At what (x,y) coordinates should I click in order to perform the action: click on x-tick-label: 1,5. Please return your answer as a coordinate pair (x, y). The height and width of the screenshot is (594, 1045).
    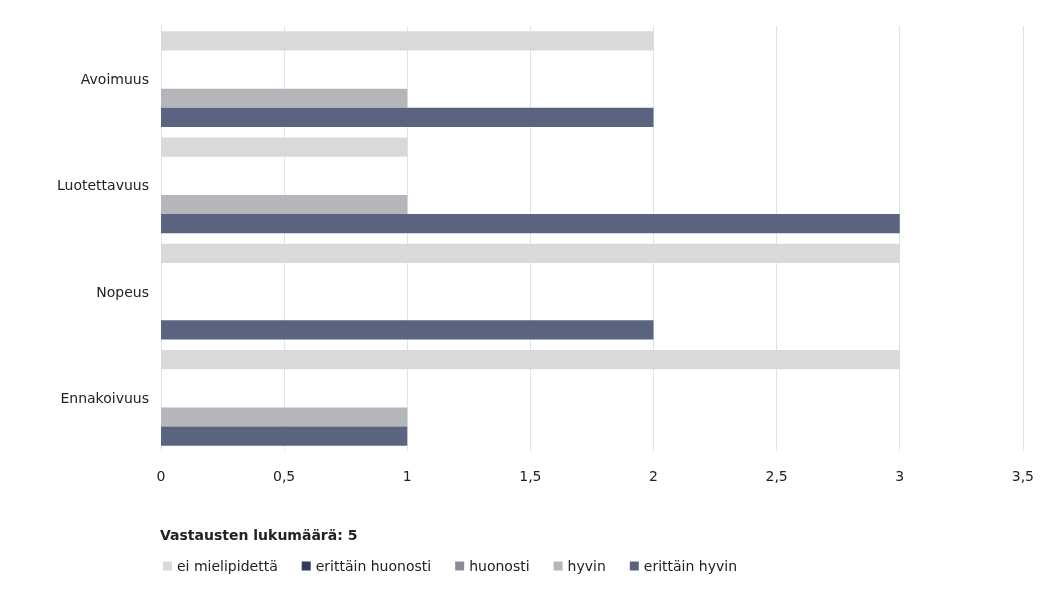
    Looking at the image, I should click on (530, 476).